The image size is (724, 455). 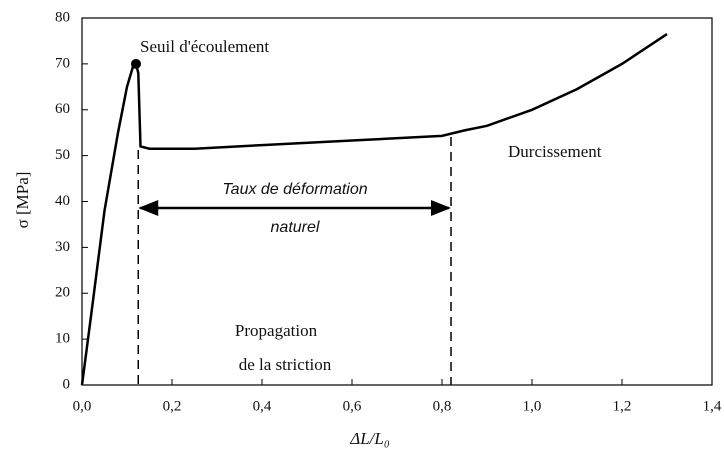 What do you see at coordinates (262, 406) in the screenshot?
I see `x-tick-label: 0,4` at bounding box center [262, 406].